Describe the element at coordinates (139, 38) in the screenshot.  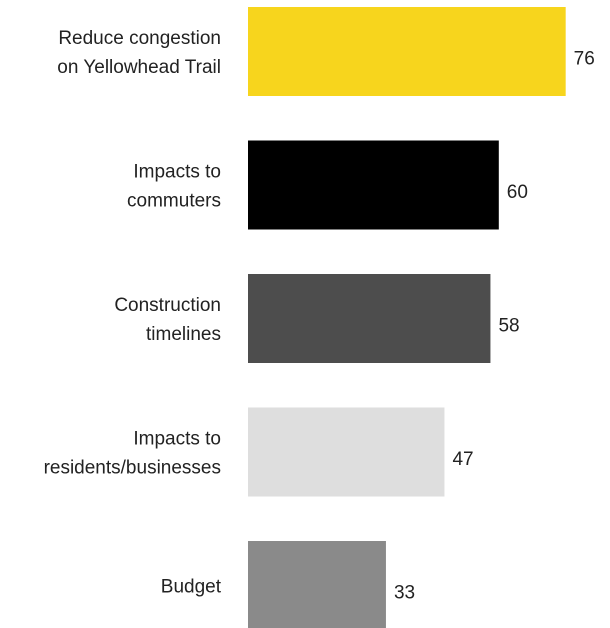
I see `category-label-line: Reduce congestion` at that location.